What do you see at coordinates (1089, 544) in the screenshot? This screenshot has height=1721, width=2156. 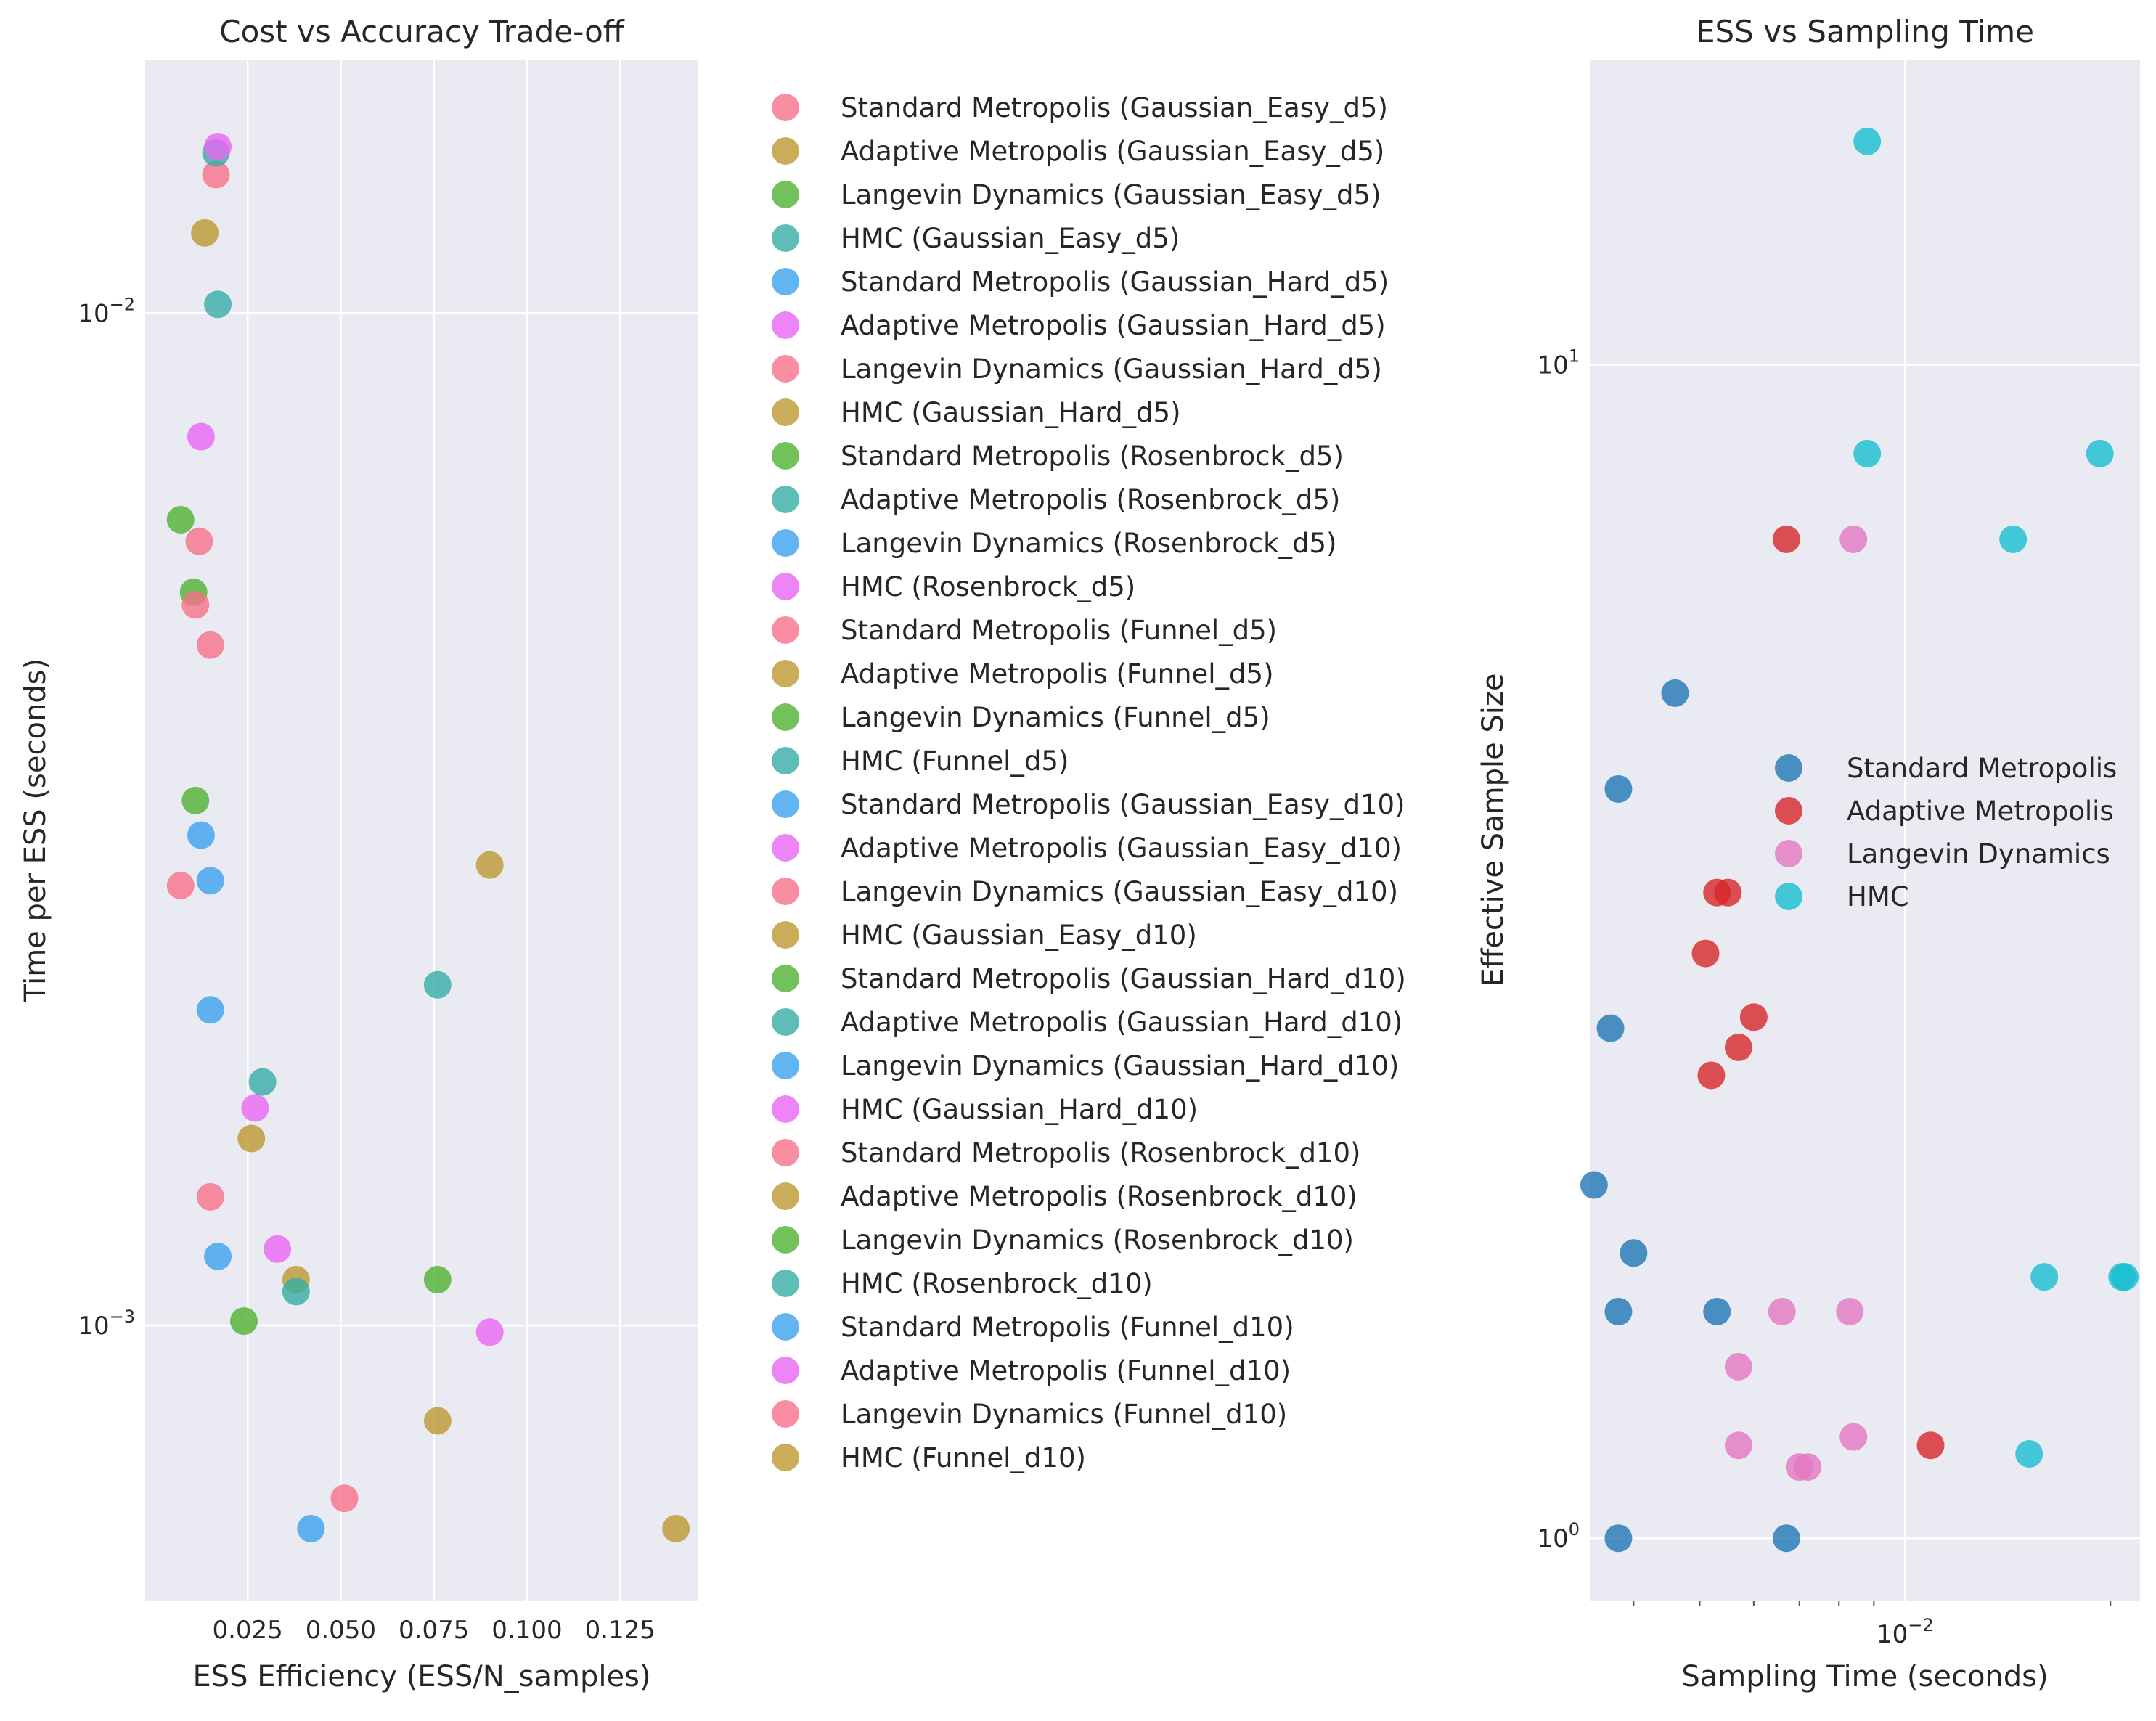 I see `legend-label: Langevin Dynamics (Rosenbrock_d5)` at bounding box center [1089, 544].